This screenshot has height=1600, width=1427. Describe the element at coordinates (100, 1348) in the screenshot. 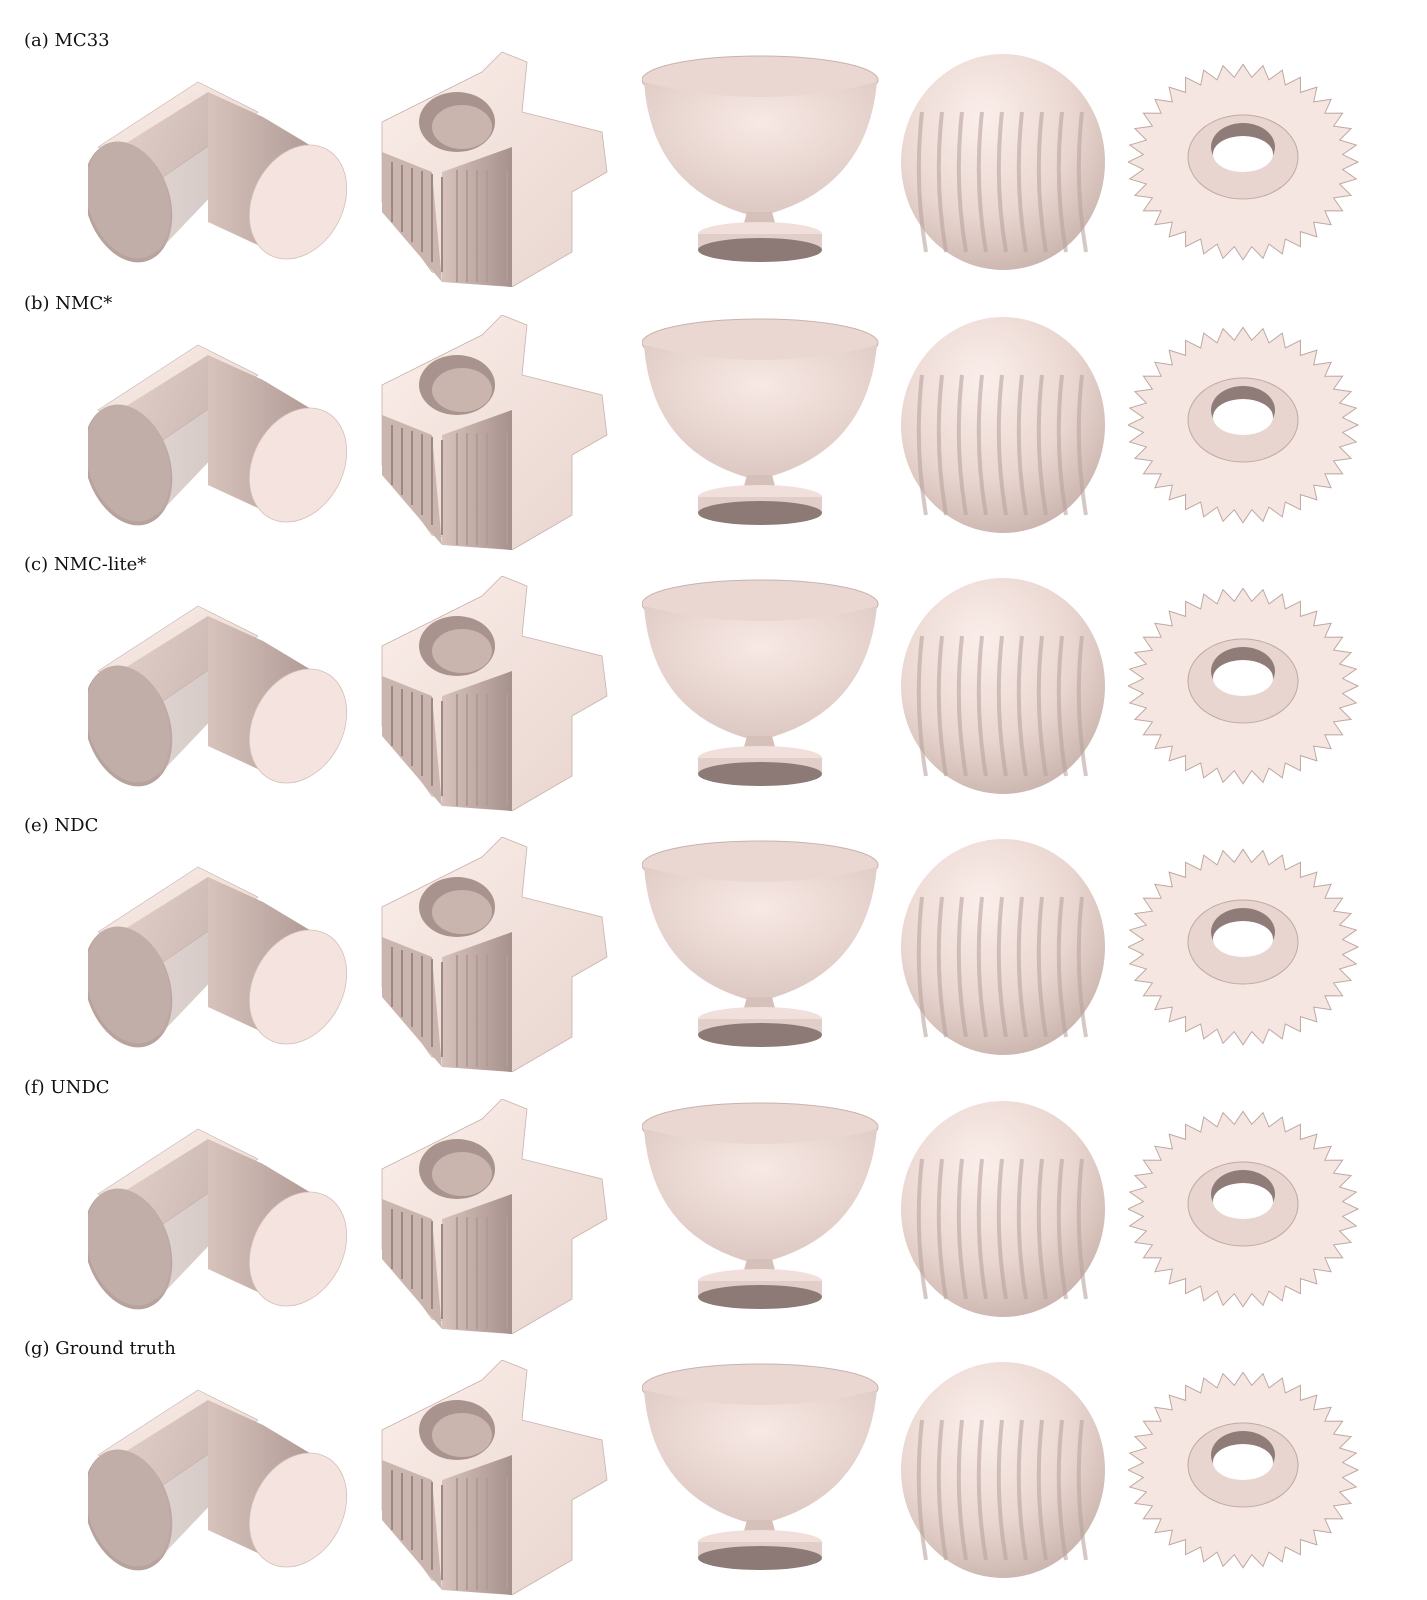

I see `row-label: (g) Ground truth` at that location.